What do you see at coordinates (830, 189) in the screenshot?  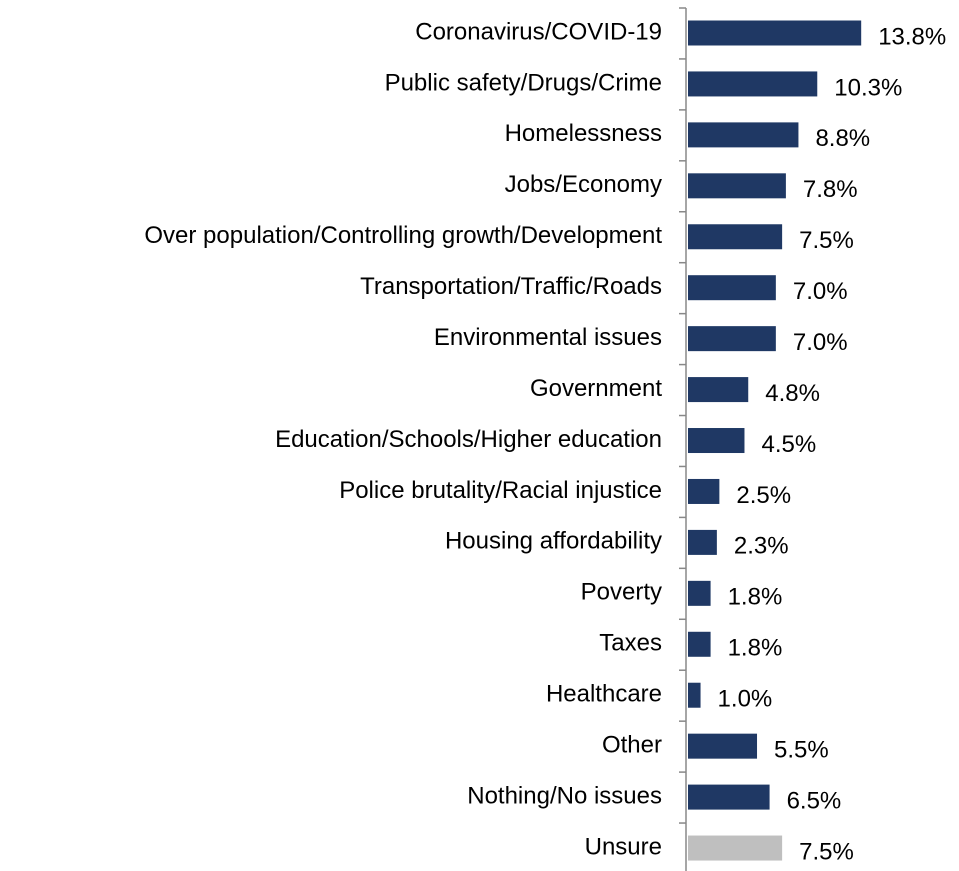 I see `value-label: 7.8%` at bounding box center [830, 189].